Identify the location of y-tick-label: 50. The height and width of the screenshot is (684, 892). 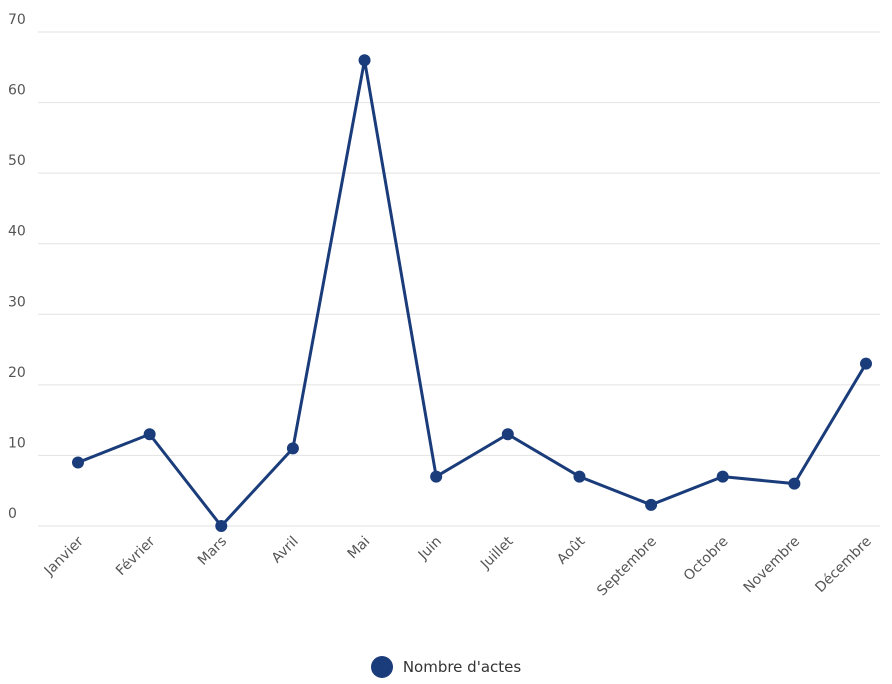
(17, 161).